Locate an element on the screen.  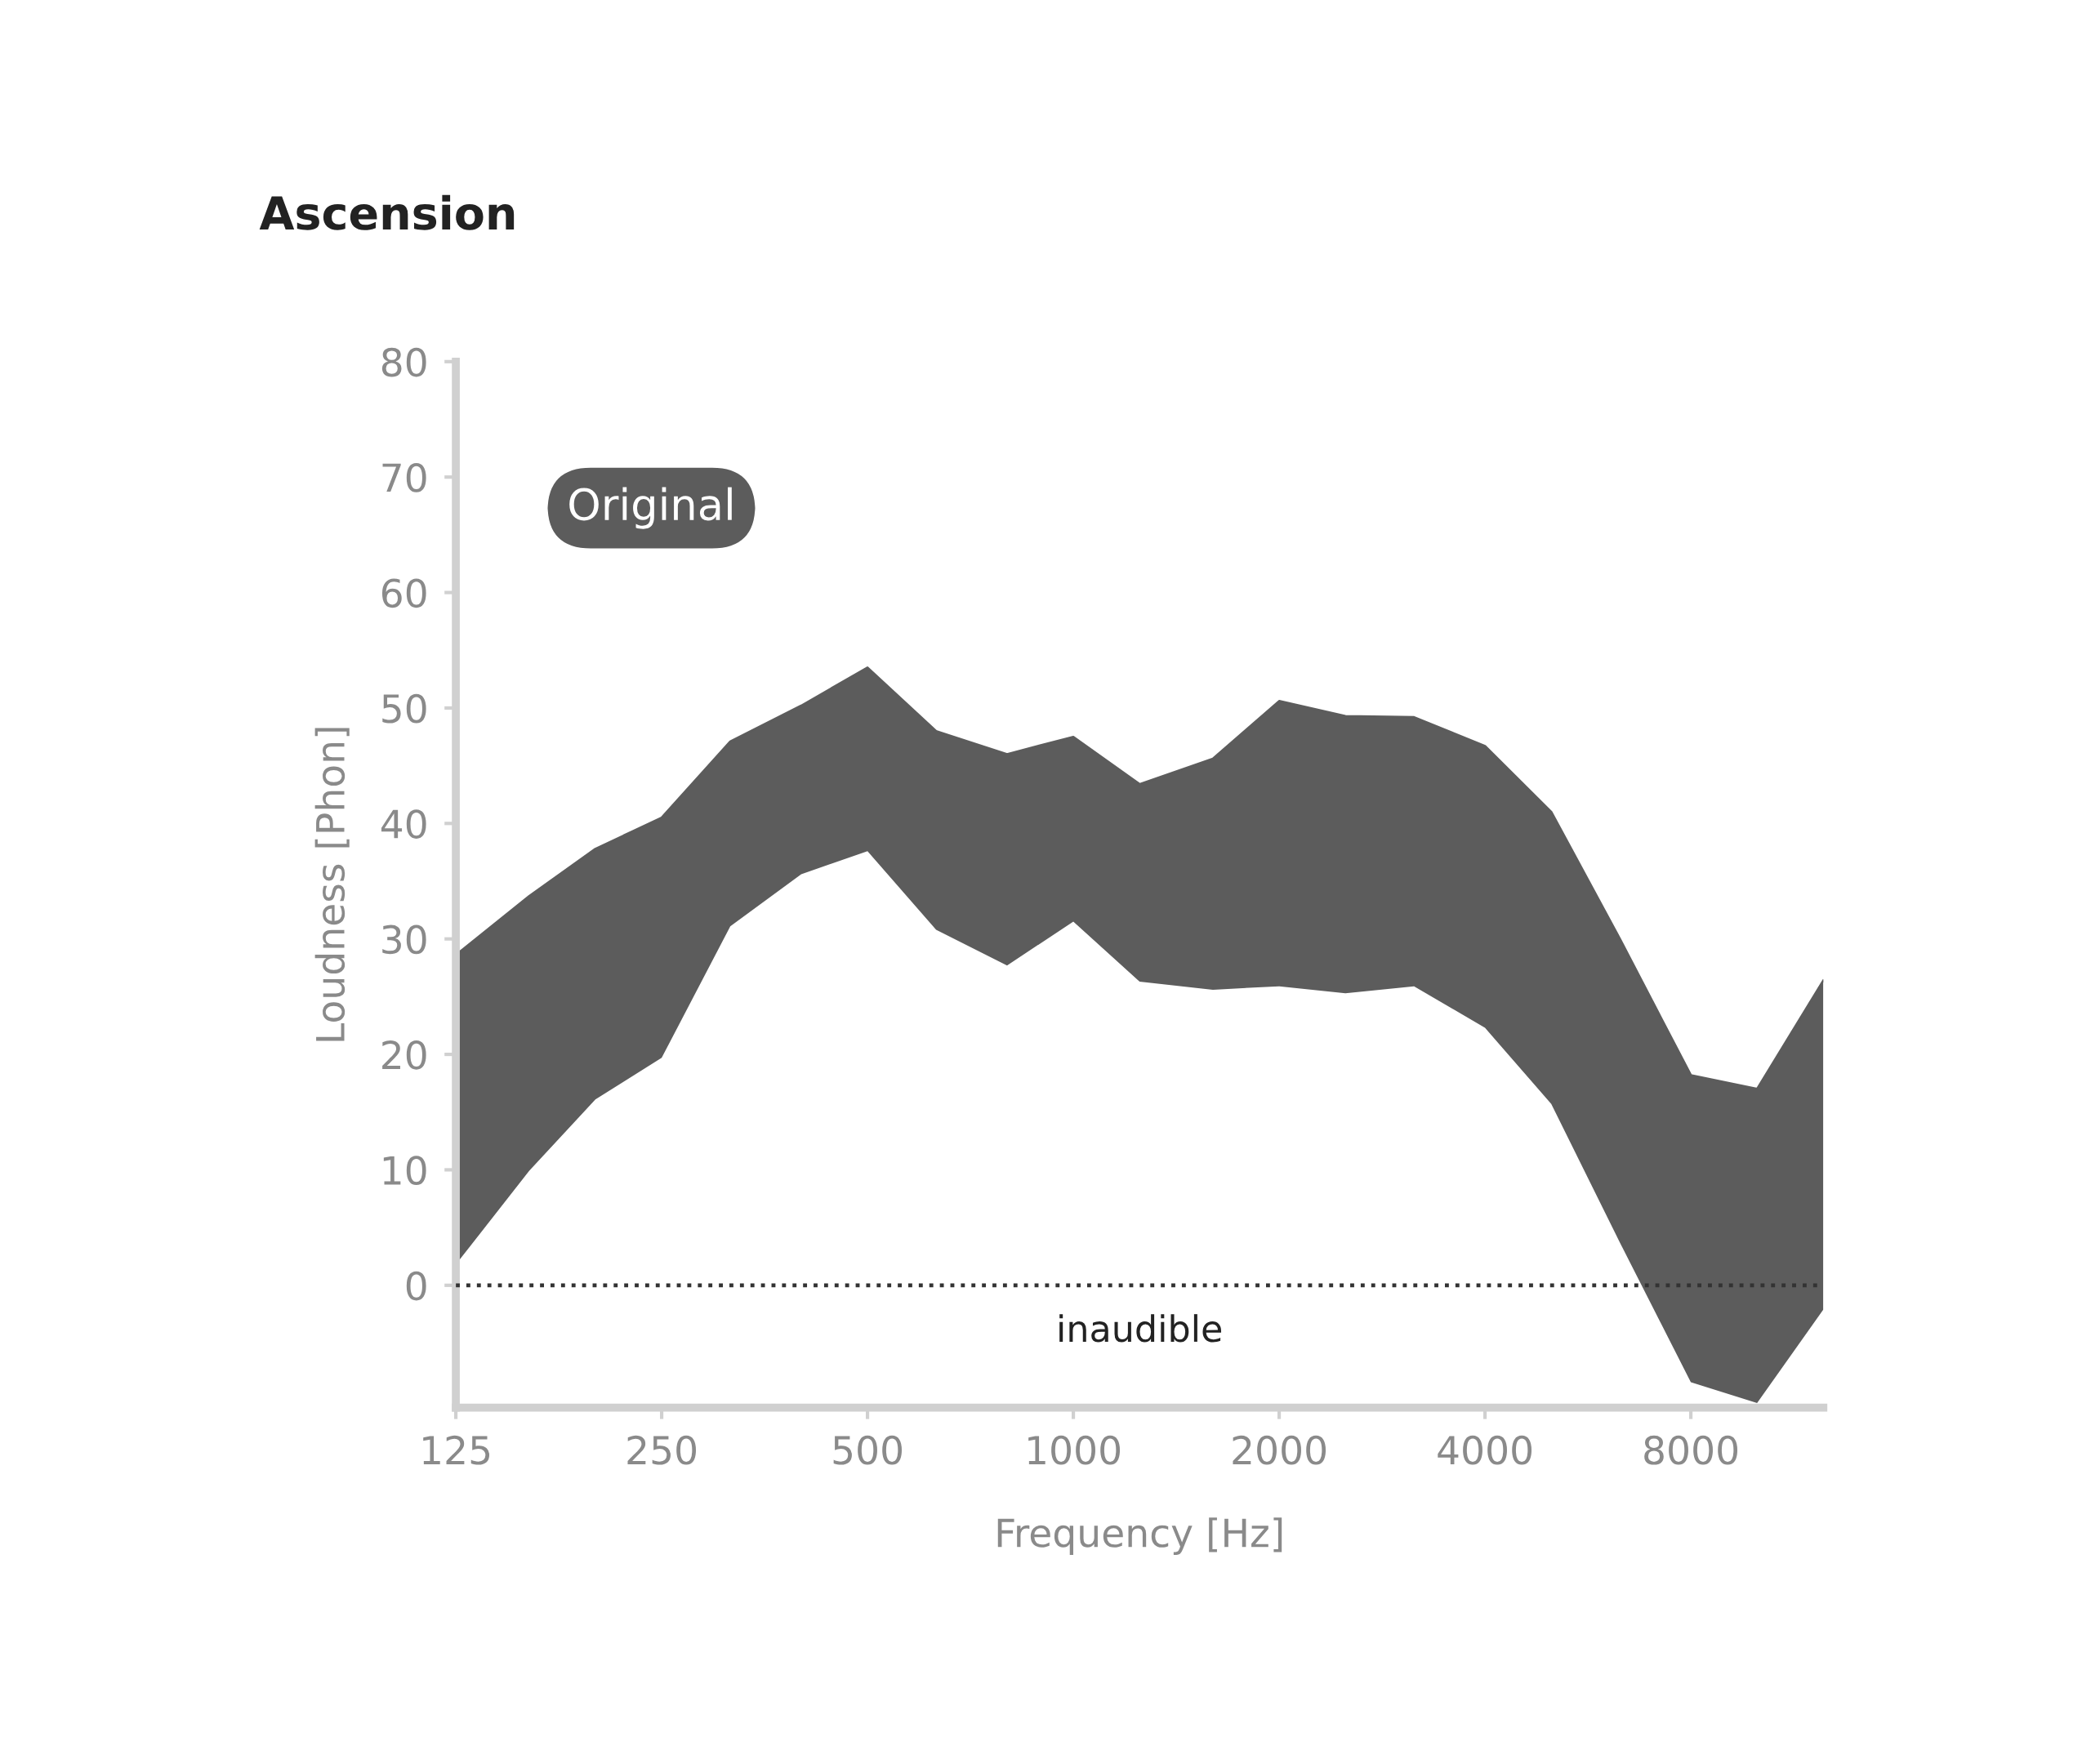
x-tick-label: 500 is located at coordinates (868, 1450).